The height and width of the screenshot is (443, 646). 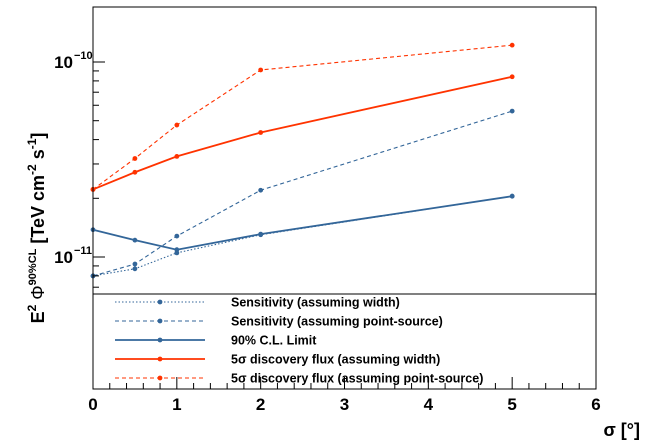 I want to click on x-tick-label: 1, so click(x=176, y=404).